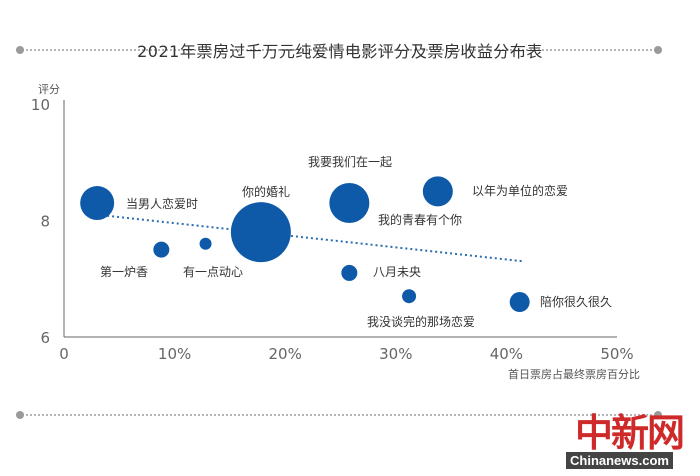 The height and width of the screenshot is (476, 700). What do you see at coordinates (285, 354) in the screenshot?
I see `x-tick-label: 20%` at bounding box center [285, 354].